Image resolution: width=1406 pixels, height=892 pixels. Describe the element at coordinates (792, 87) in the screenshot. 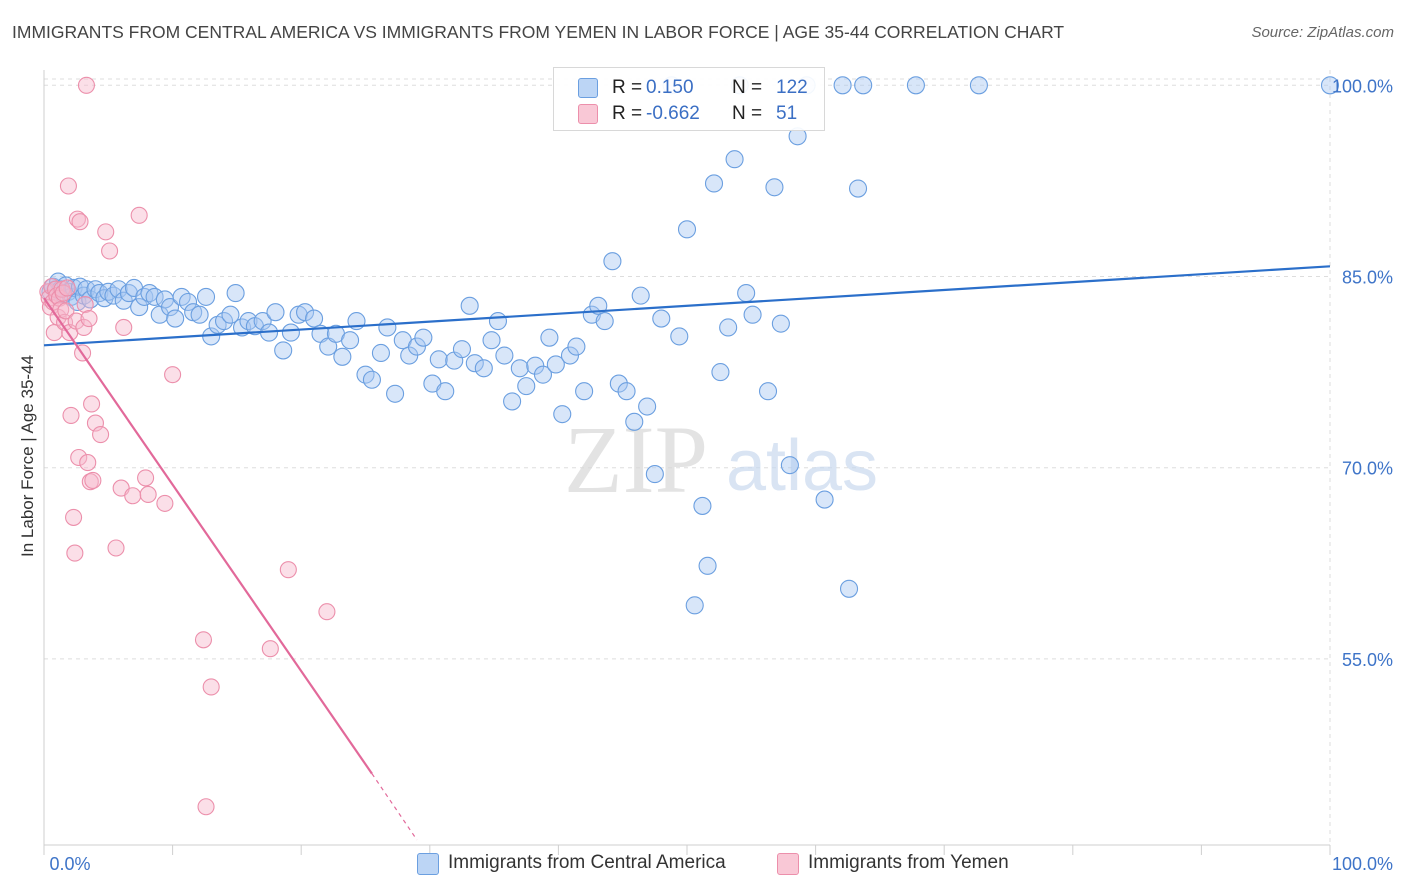

I see `n-value: 122` at that location.